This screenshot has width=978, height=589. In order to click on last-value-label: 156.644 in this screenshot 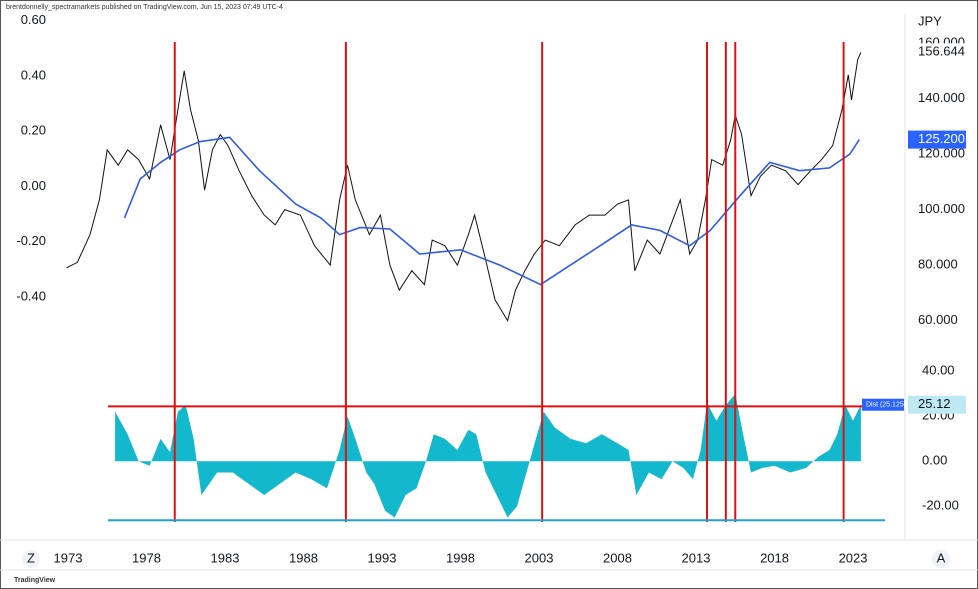, I will do `click(941, 51)`.